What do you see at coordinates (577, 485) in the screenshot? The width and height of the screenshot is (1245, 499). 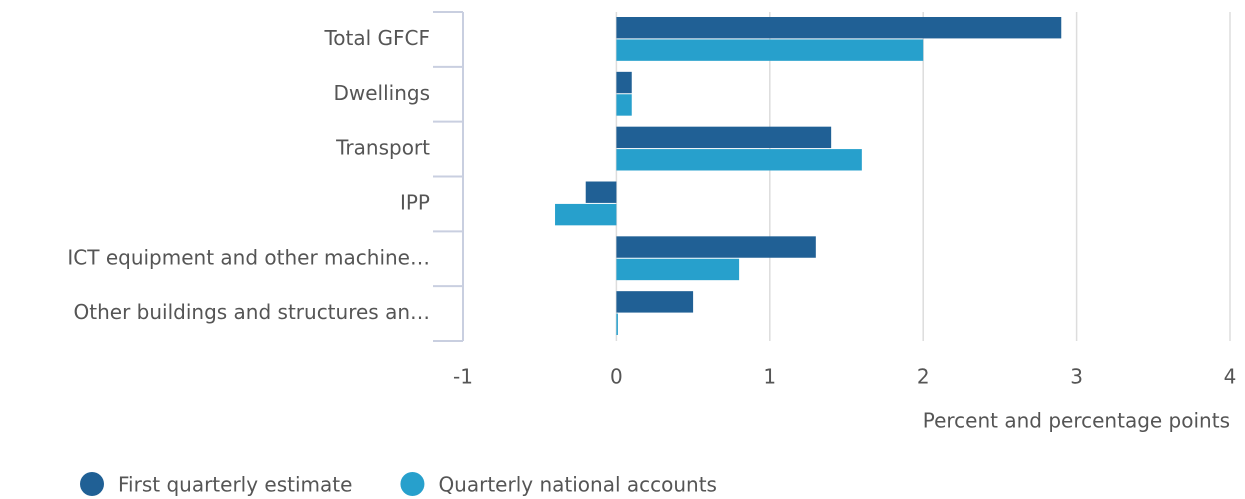 I see `legend-label: Quarterly national accounts` at bounding box center [577, 485].